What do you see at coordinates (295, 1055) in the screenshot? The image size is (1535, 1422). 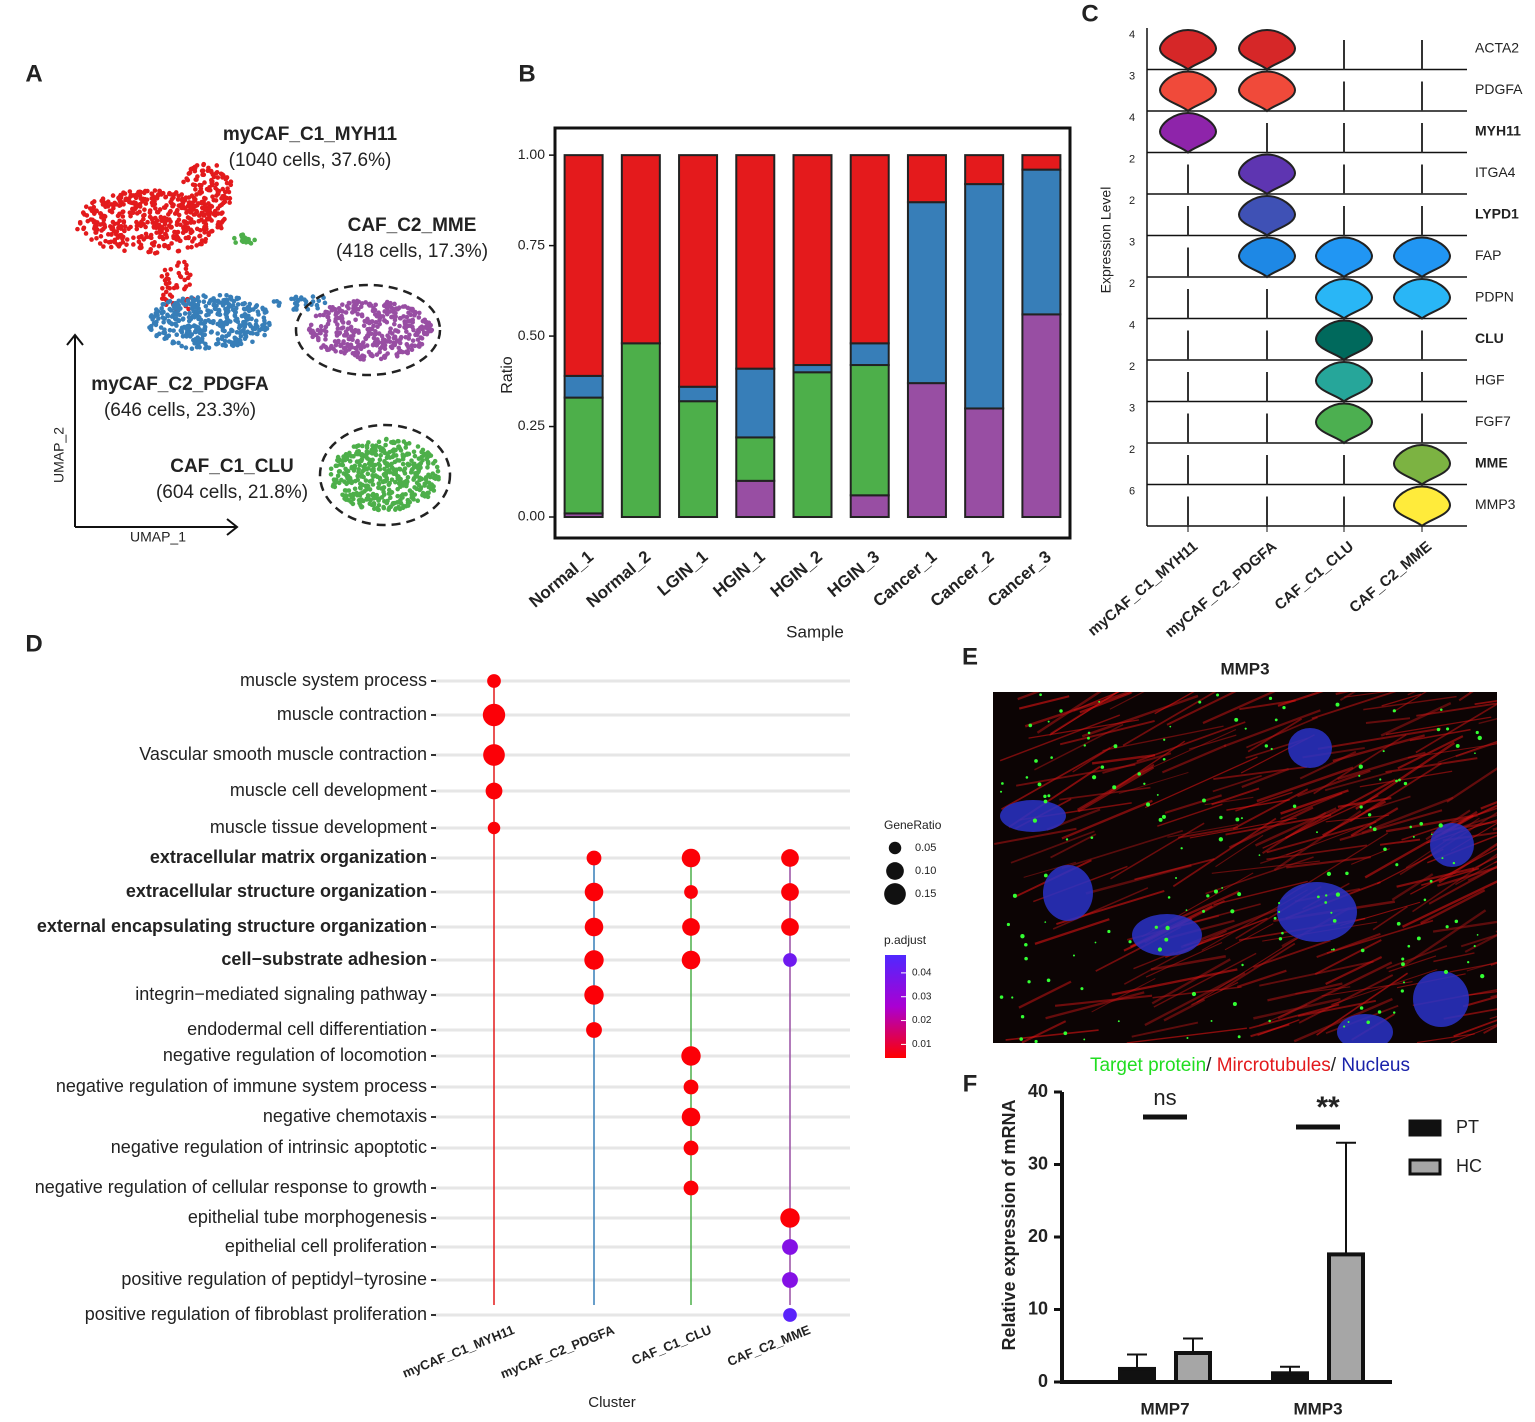 I see `term-label: negative regulation of locomotion` at bounding box center [295, 1055].